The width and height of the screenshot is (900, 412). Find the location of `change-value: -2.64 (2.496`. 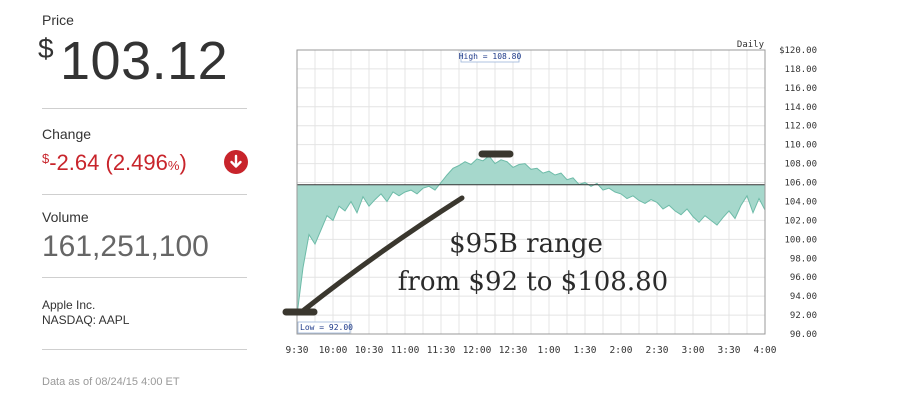

change-value: -2.64 (2.496 is located at coordinates (108, 162).